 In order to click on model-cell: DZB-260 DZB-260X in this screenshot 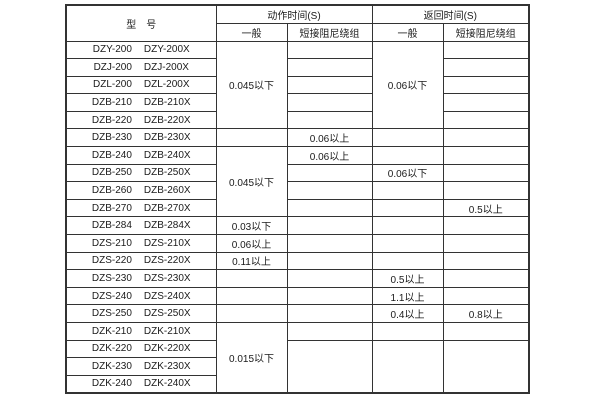, I will do `click(141, 190)`.